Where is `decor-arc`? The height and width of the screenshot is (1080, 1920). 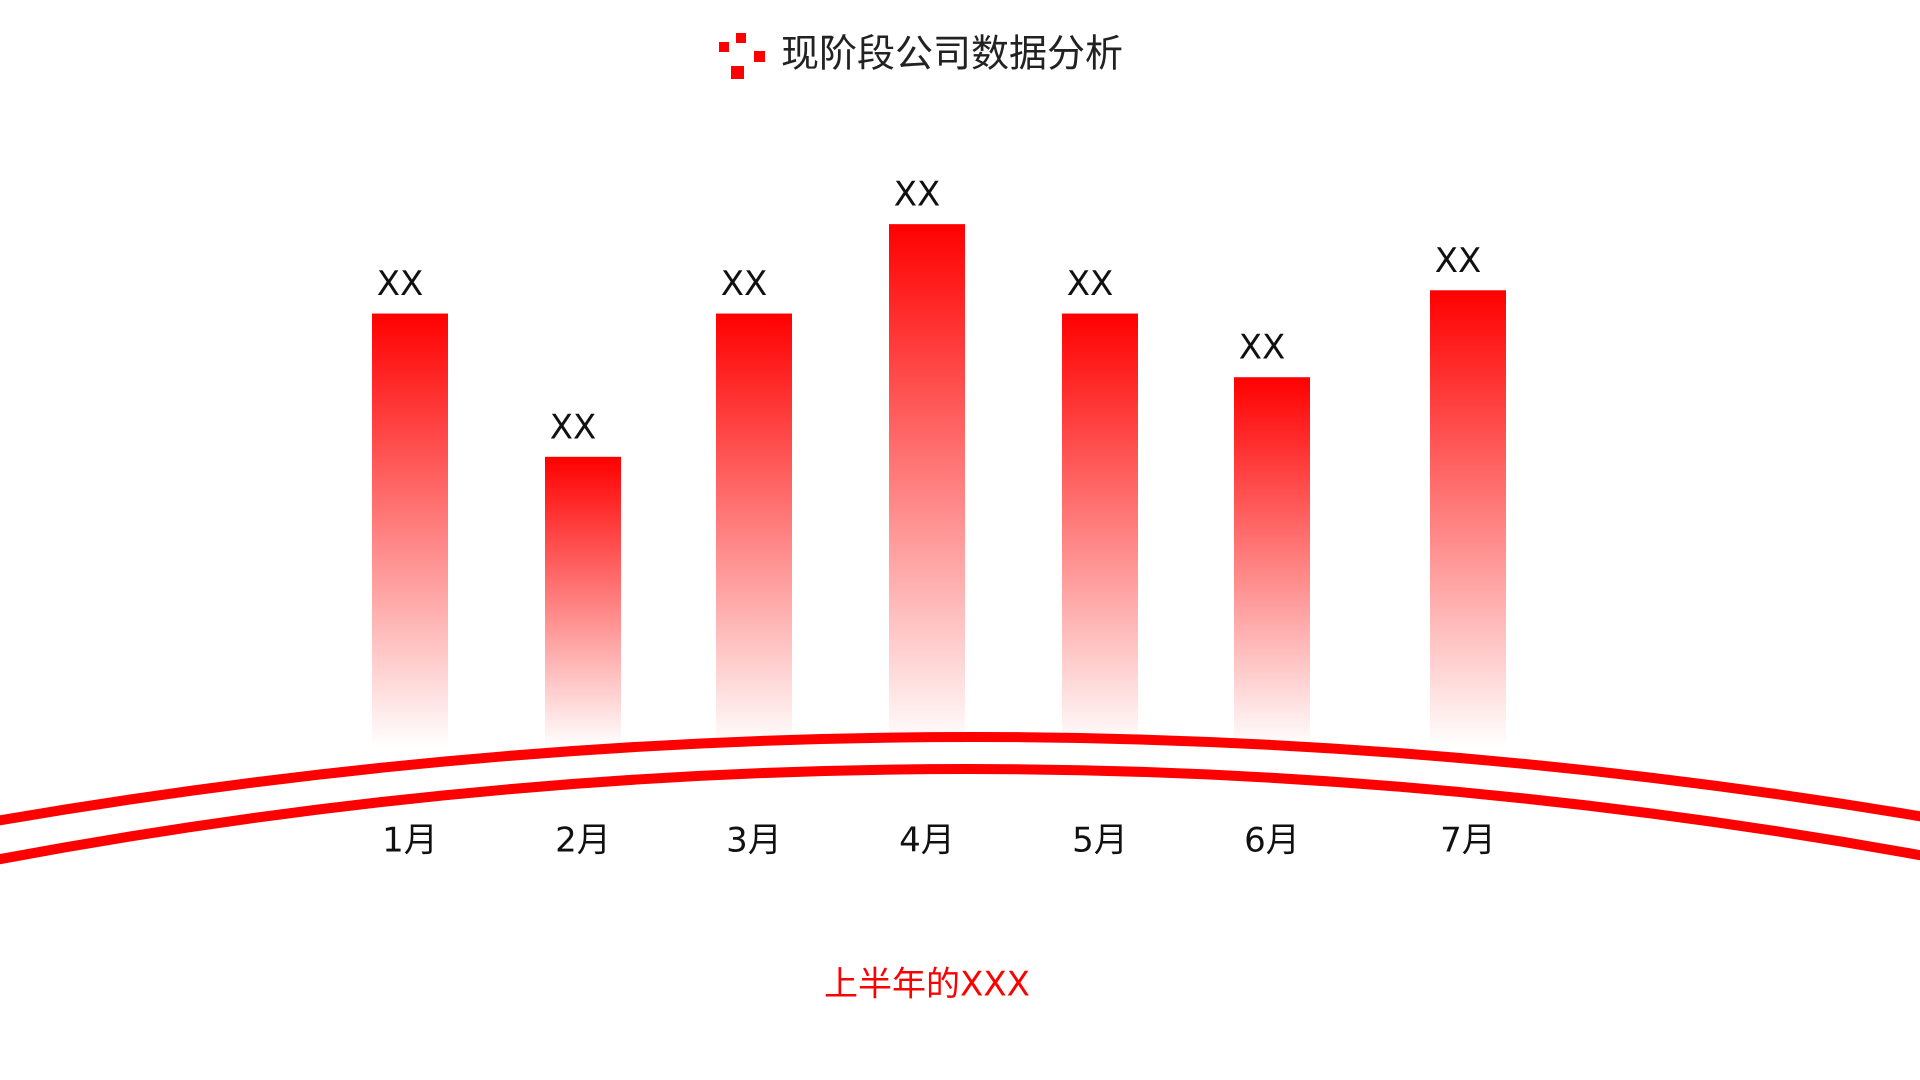
decor-arc is located at coordinates (960, 814).